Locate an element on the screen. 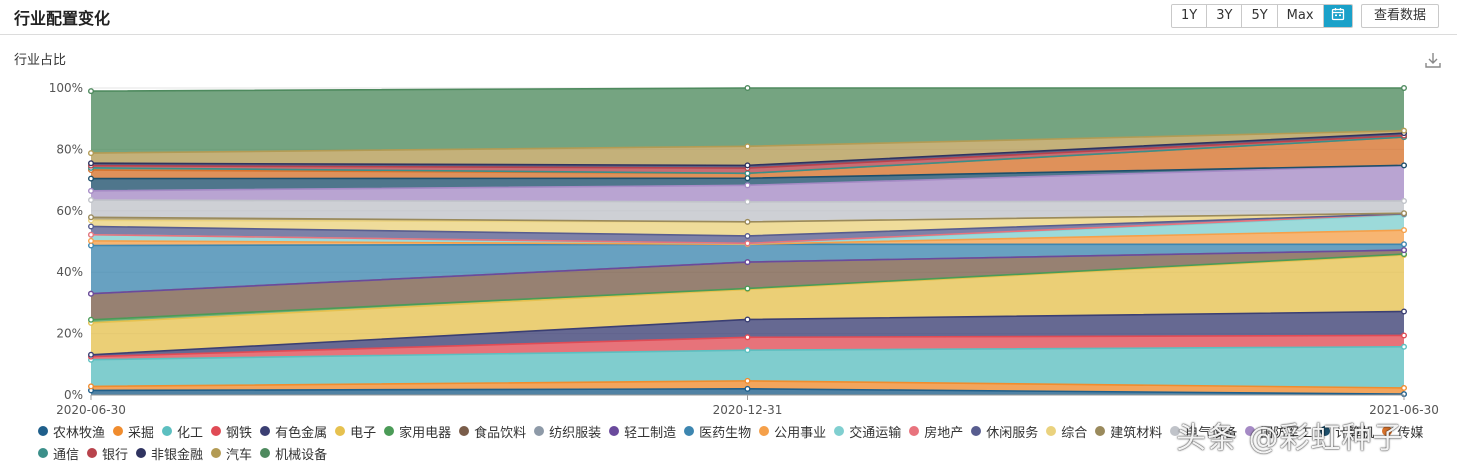 This screenshot has width=1457, height=469. legend-item: 电气设备 is located at coordinates (1203, 431).